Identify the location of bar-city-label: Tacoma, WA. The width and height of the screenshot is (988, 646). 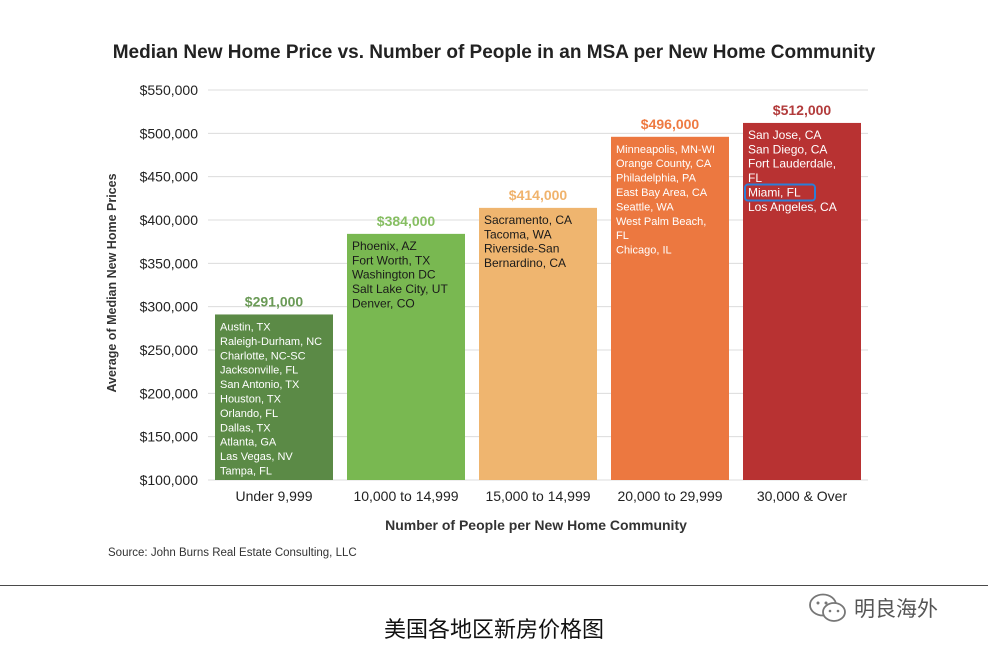
(518, 234).